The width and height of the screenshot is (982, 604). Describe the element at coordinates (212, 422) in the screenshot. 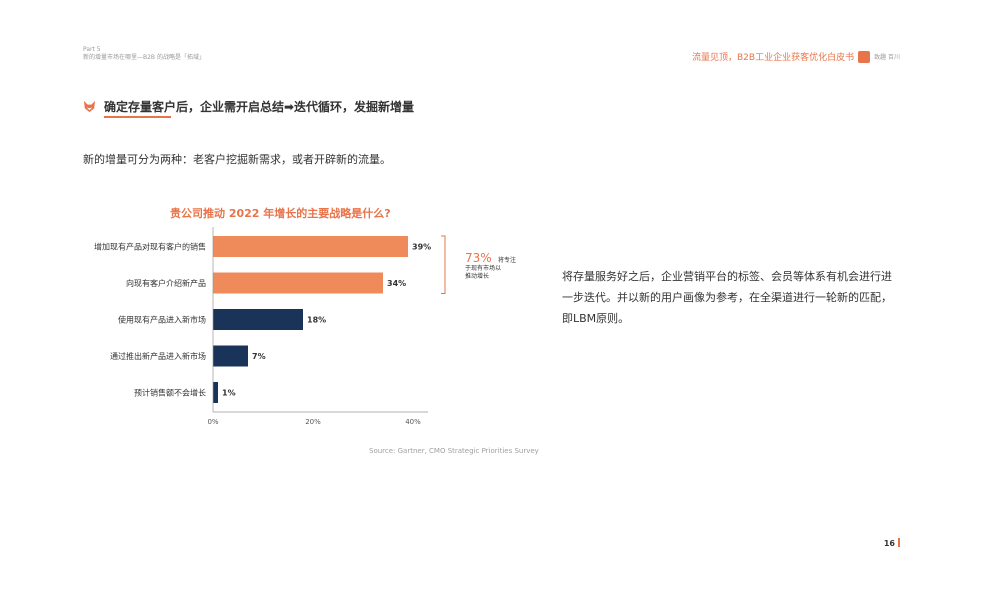

I see `x-tick-label: 0%` at that location.